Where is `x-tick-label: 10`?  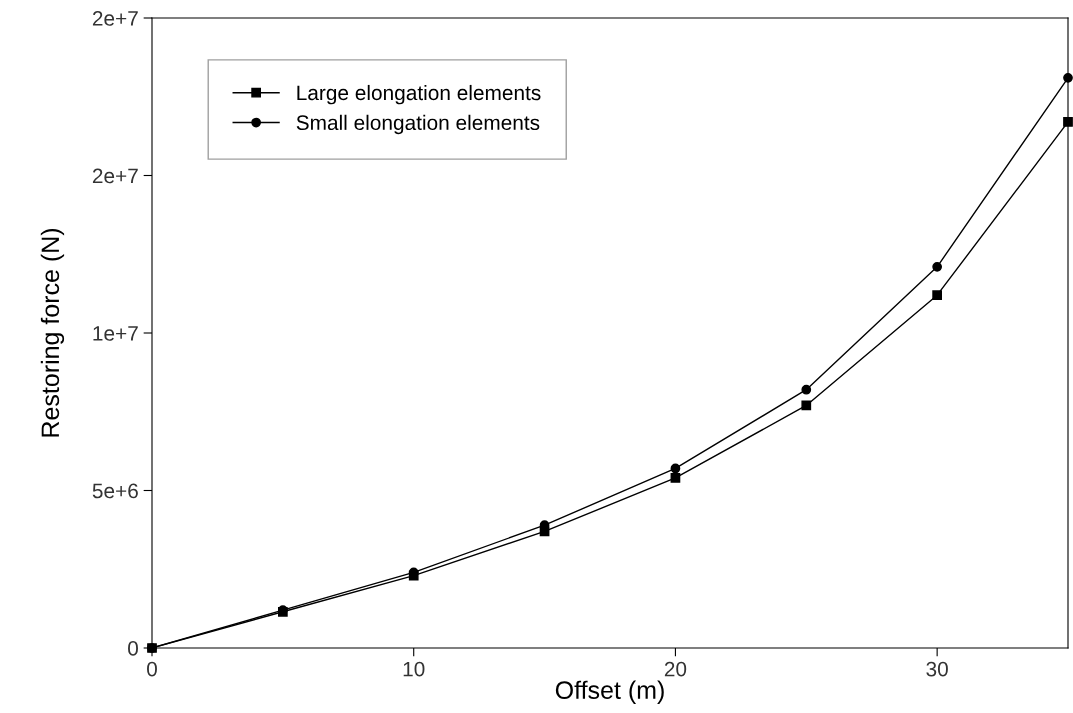 x-tick-label: 10 is located at coordinates (414, 669).